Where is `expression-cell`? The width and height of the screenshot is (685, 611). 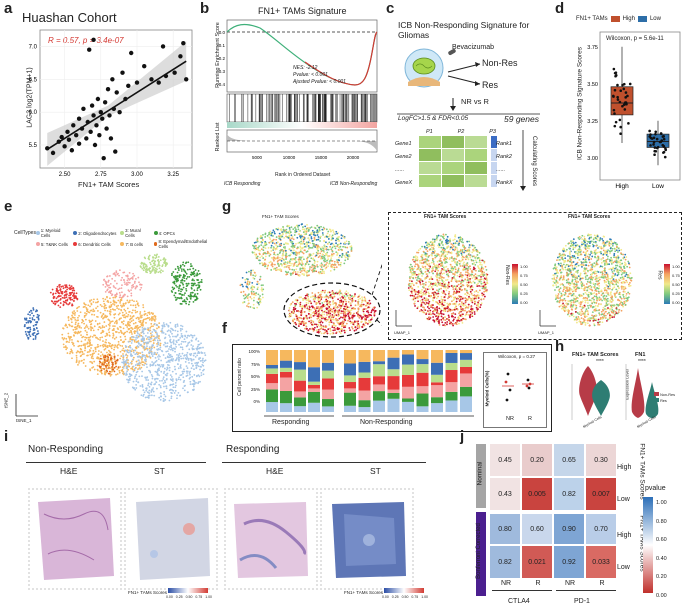
expression-cell is located at coordinates (430, 181).